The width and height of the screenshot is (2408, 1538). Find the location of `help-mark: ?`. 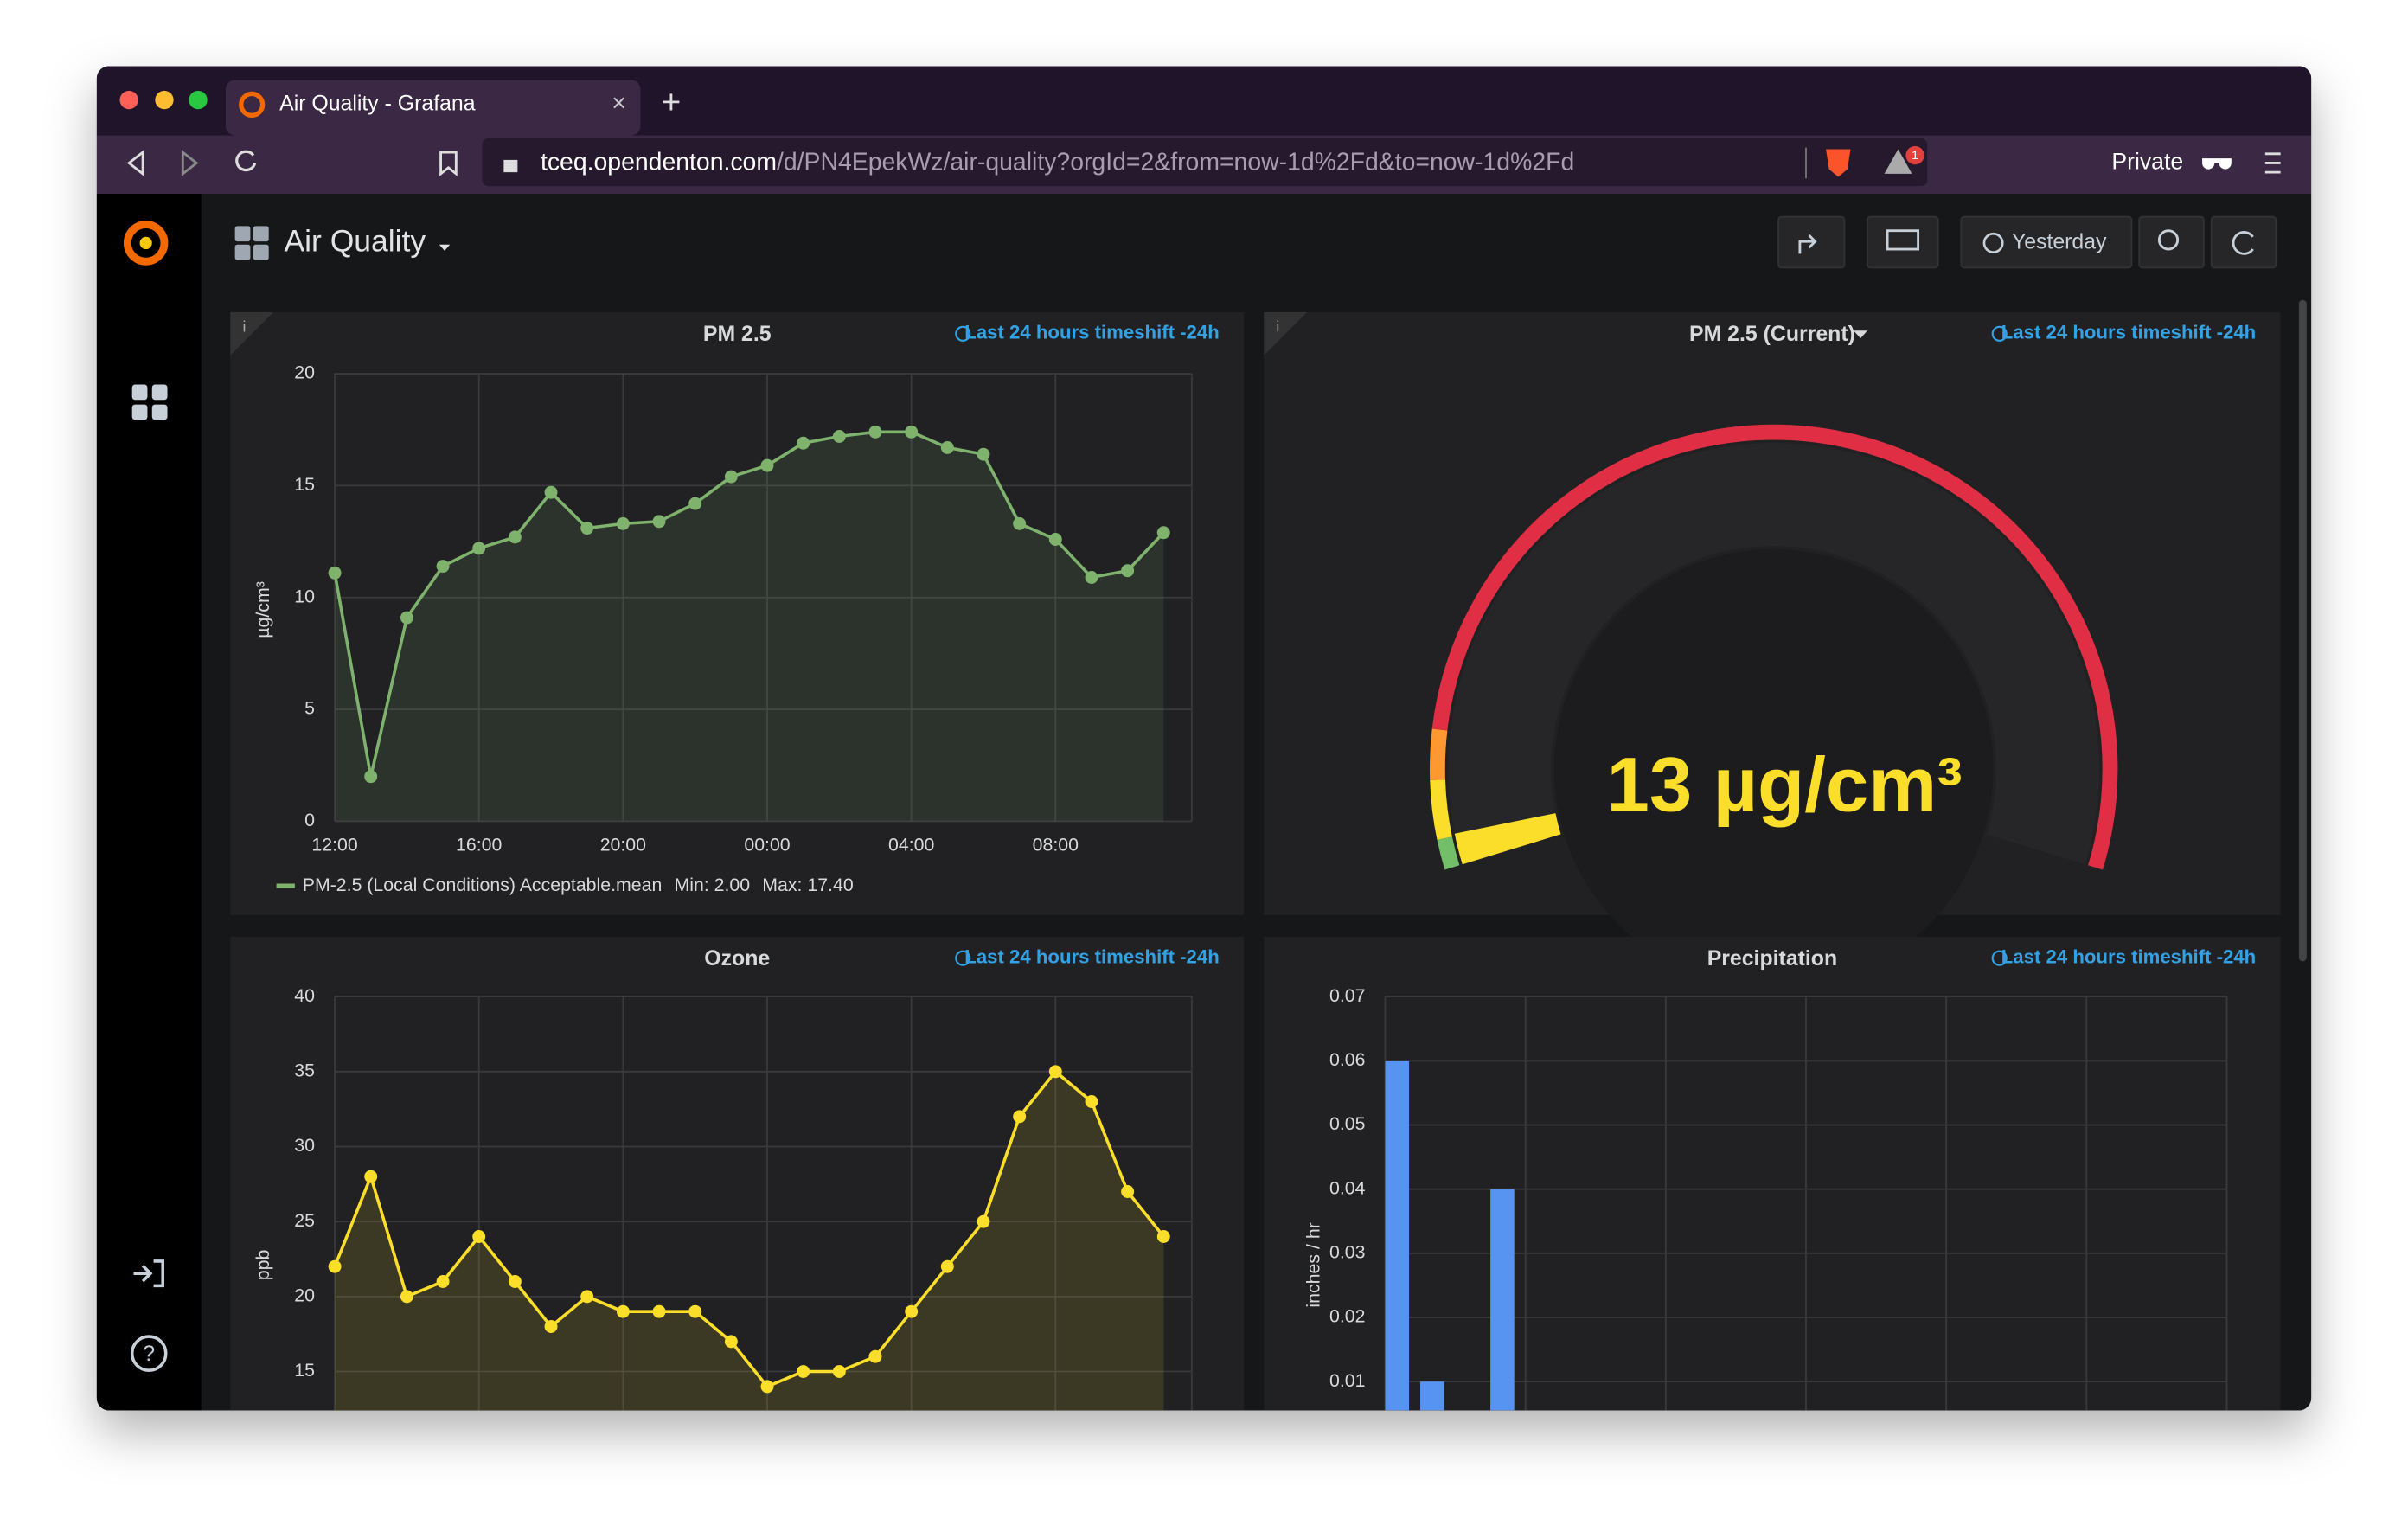

help-mark: ? is located at coordinates (149, 1354).